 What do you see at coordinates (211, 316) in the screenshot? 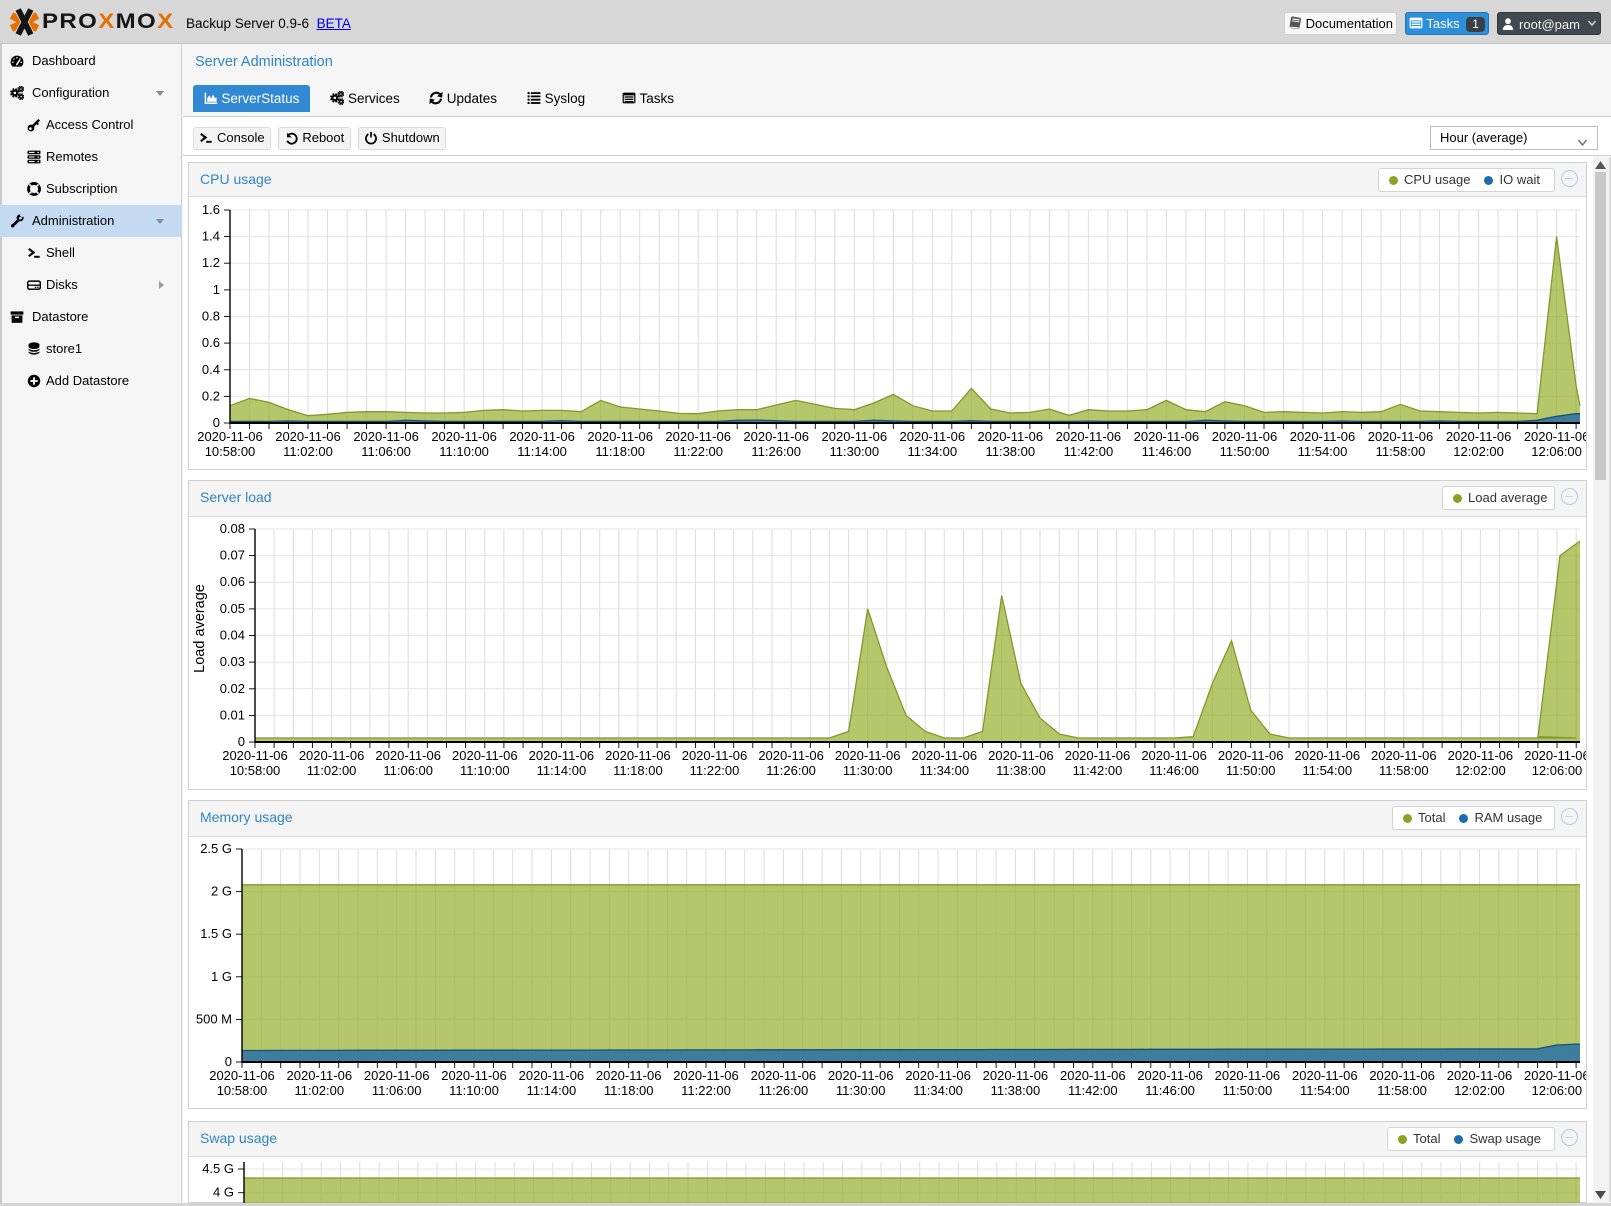
I see `svg-text: 0.8` at bounding box center [211, 316].